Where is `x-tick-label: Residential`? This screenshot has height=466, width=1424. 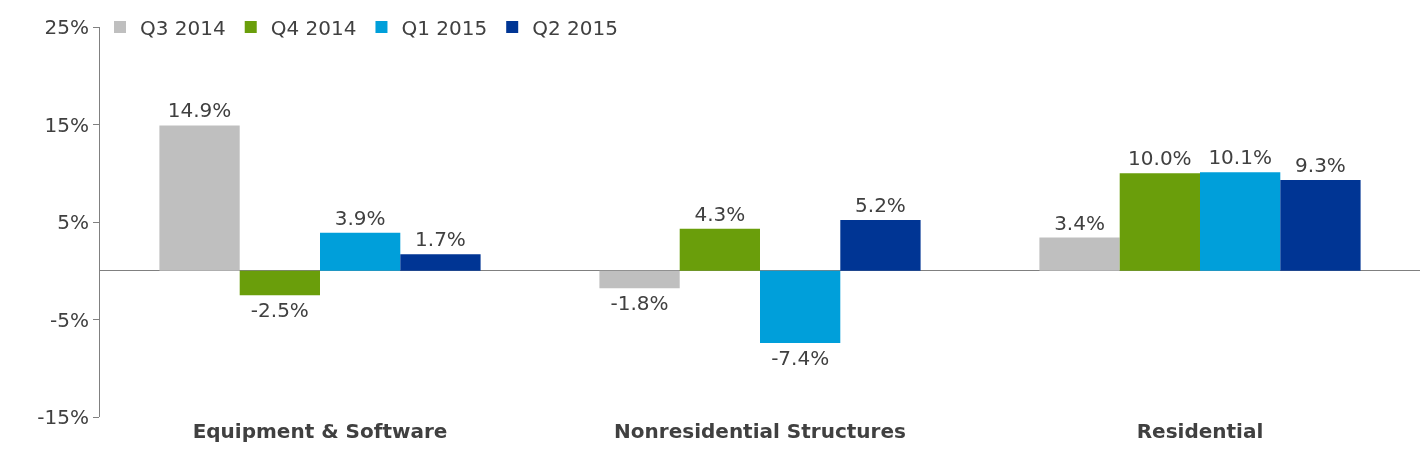
x-tick-label: Residential is located at coordinates (1200, 431).